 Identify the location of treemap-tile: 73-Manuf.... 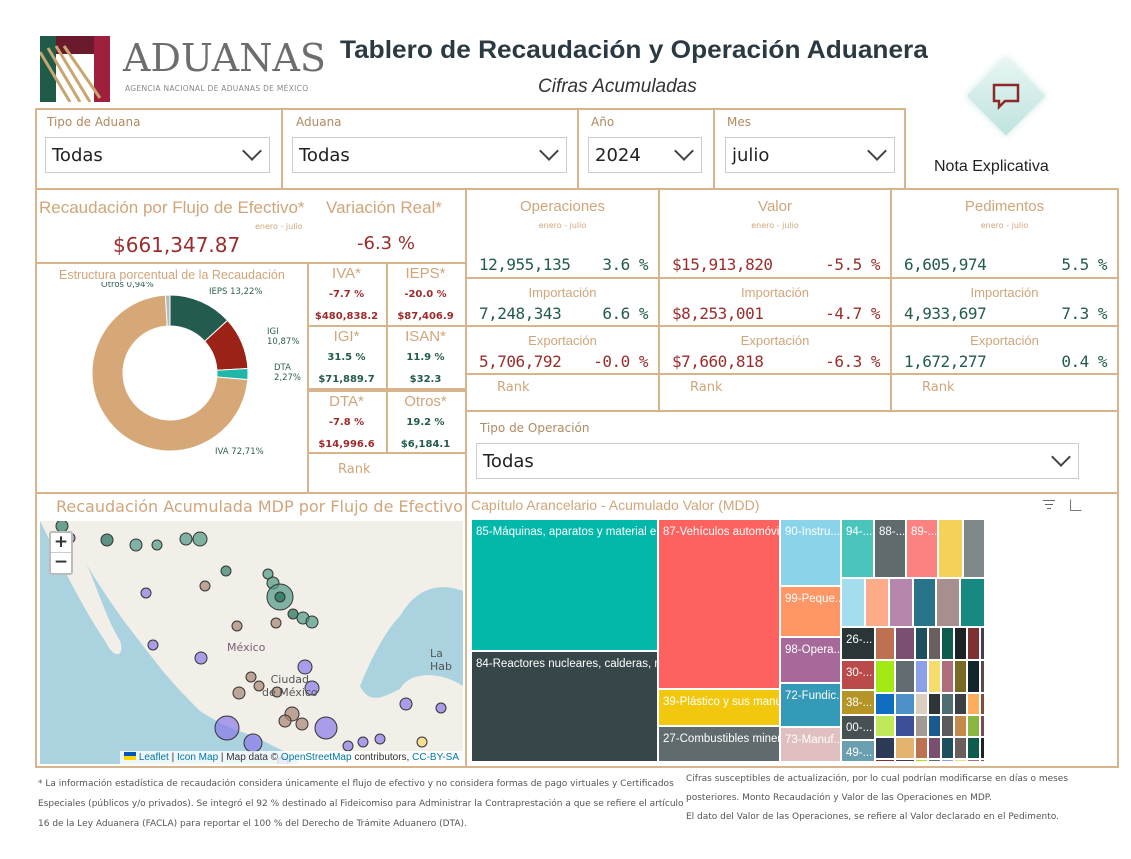
(810, 744).